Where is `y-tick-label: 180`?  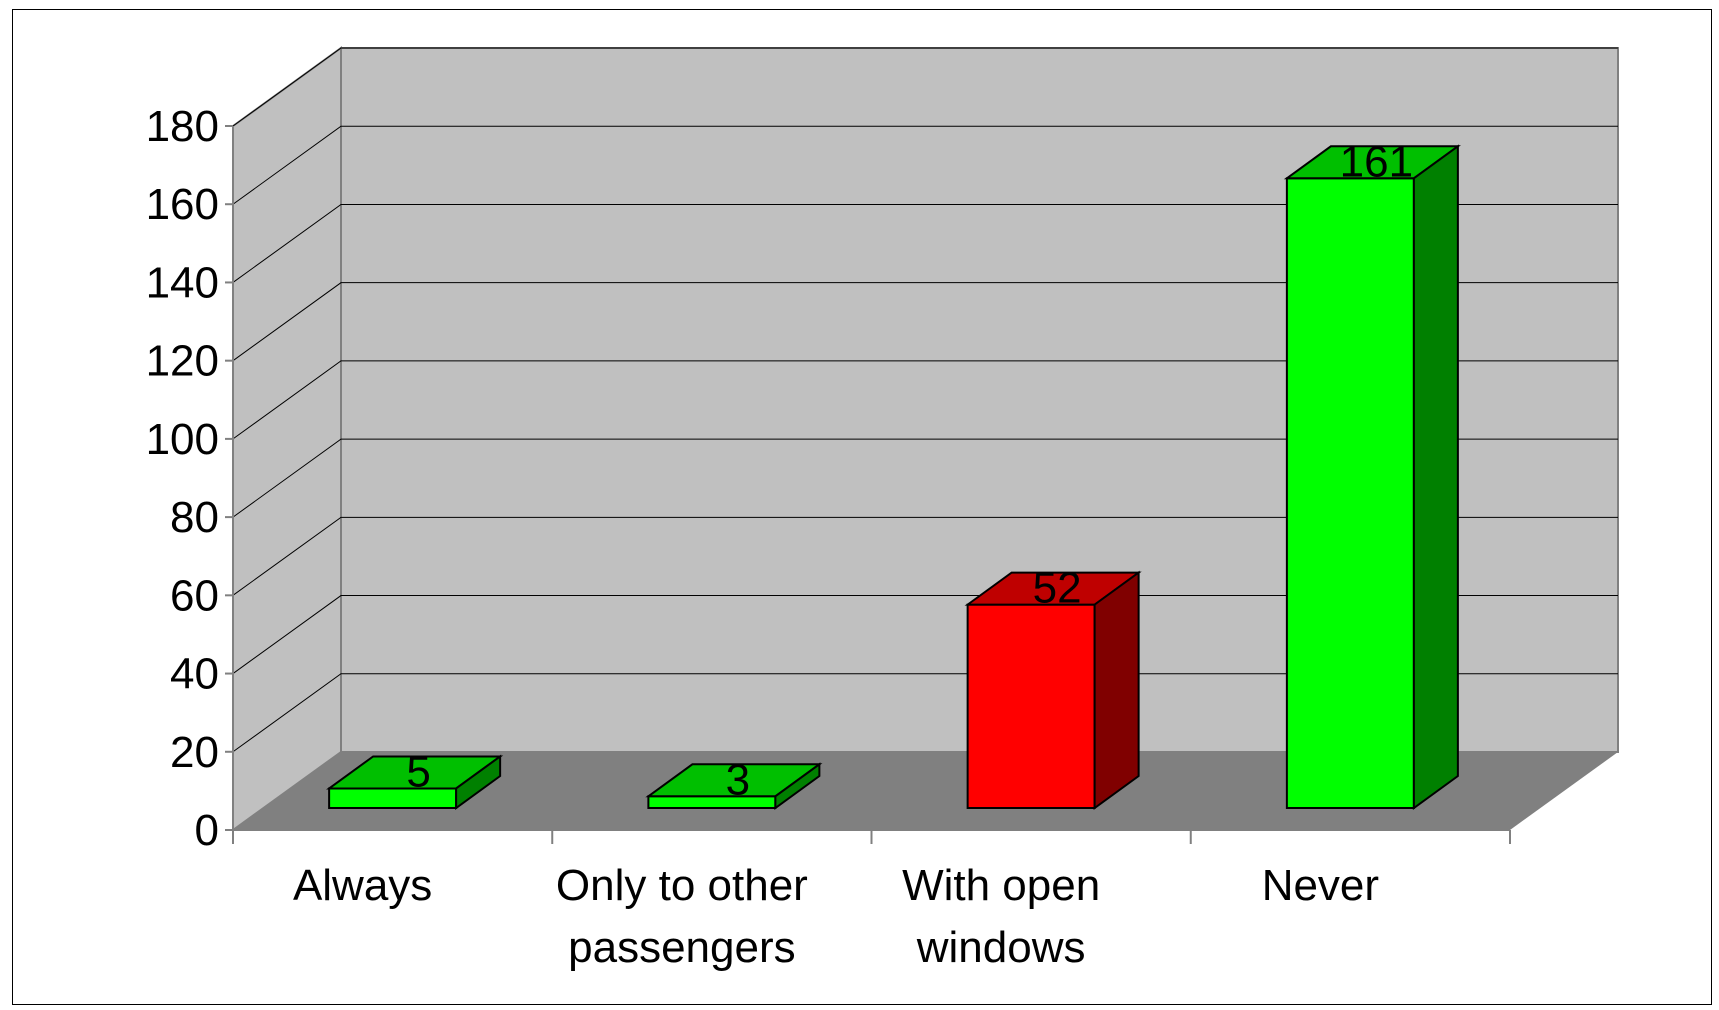
y-tick-label: 180 is located at coordinates (182, 126).